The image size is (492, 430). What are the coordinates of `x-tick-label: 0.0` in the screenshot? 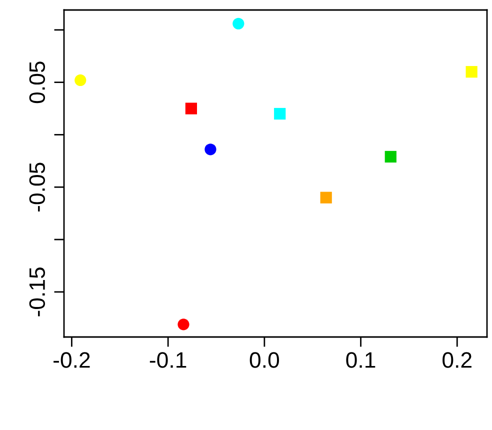 It's located at (264, 360).